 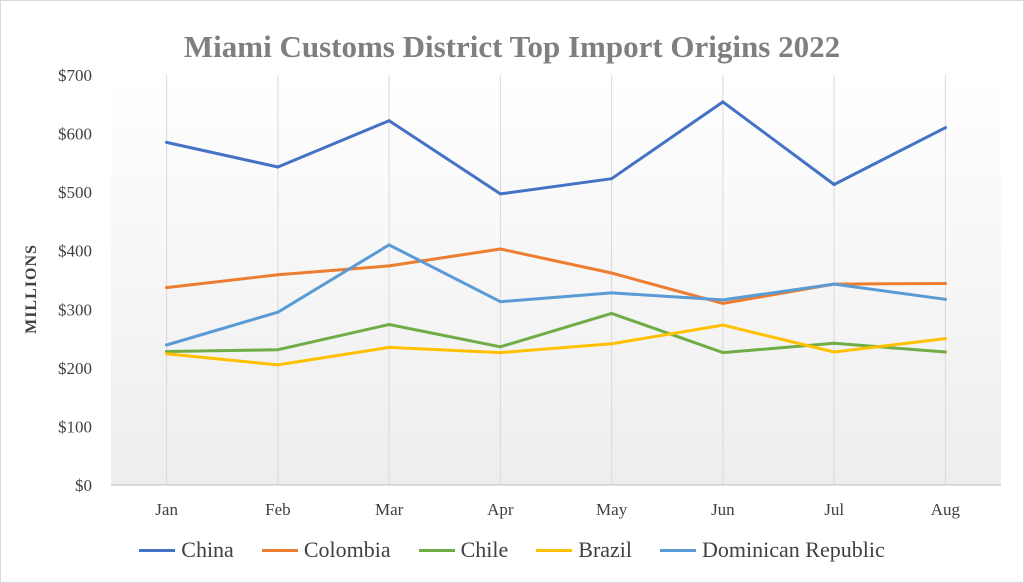 What do you see at coordinates (946, 509) in the screenshot?
I see `x-tick-label: Aug` at bounding box center [946, 509].